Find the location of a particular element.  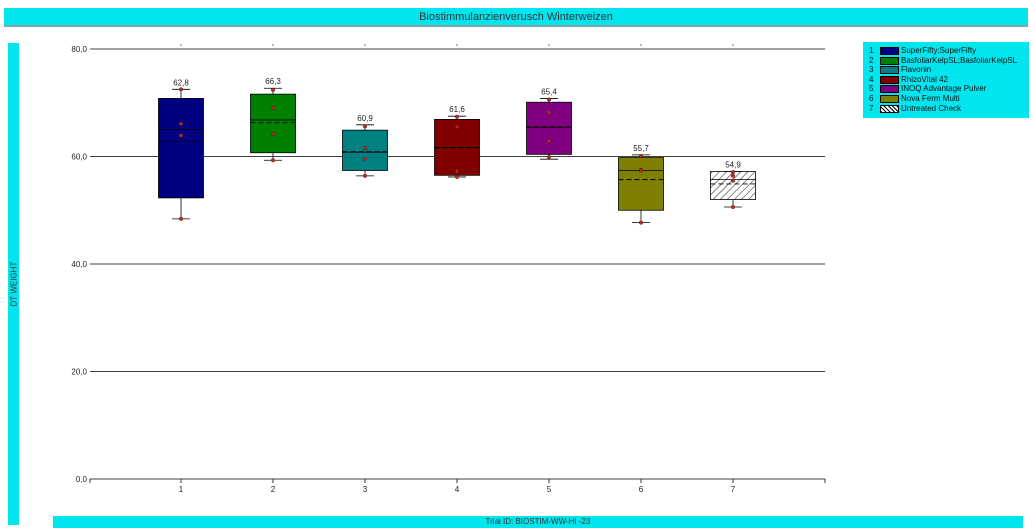

legend-label: Flavonin is located at coordinates (916, 70).